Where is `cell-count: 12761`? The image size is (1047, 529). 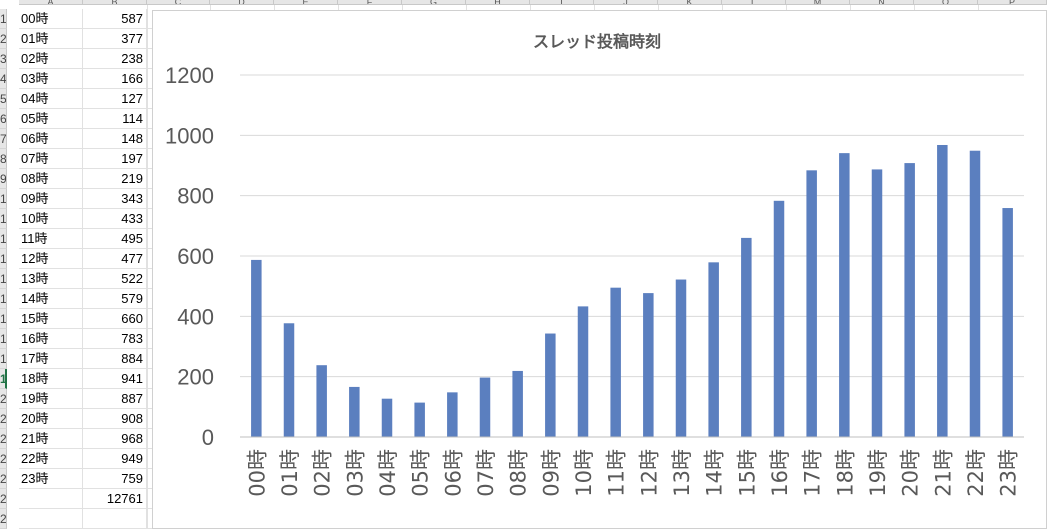 cell-count: 12761 is located at coordinates (115, 499).